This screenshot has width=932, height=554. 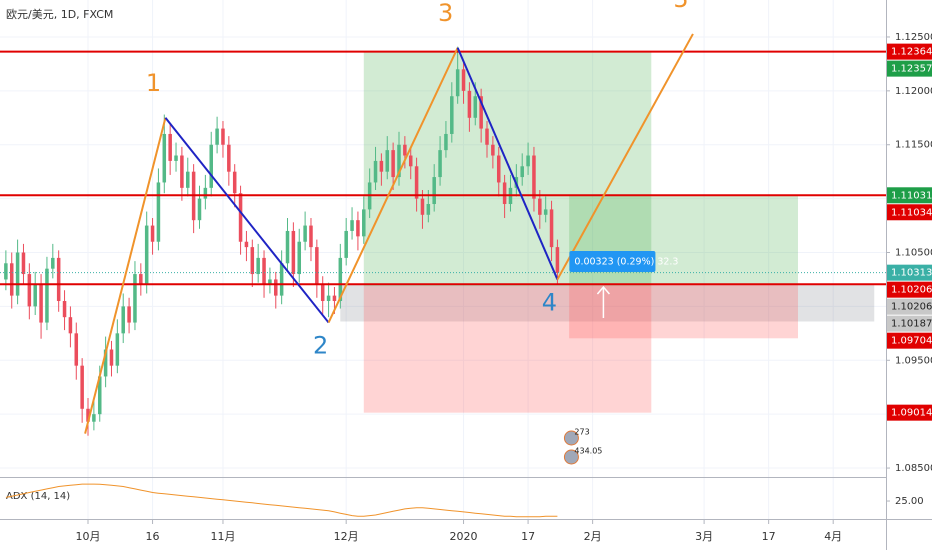 What do you see at coordinates (153, 536) in the screenshot?
I see `x-tick-label: 16` at bounding box center [153, 536].